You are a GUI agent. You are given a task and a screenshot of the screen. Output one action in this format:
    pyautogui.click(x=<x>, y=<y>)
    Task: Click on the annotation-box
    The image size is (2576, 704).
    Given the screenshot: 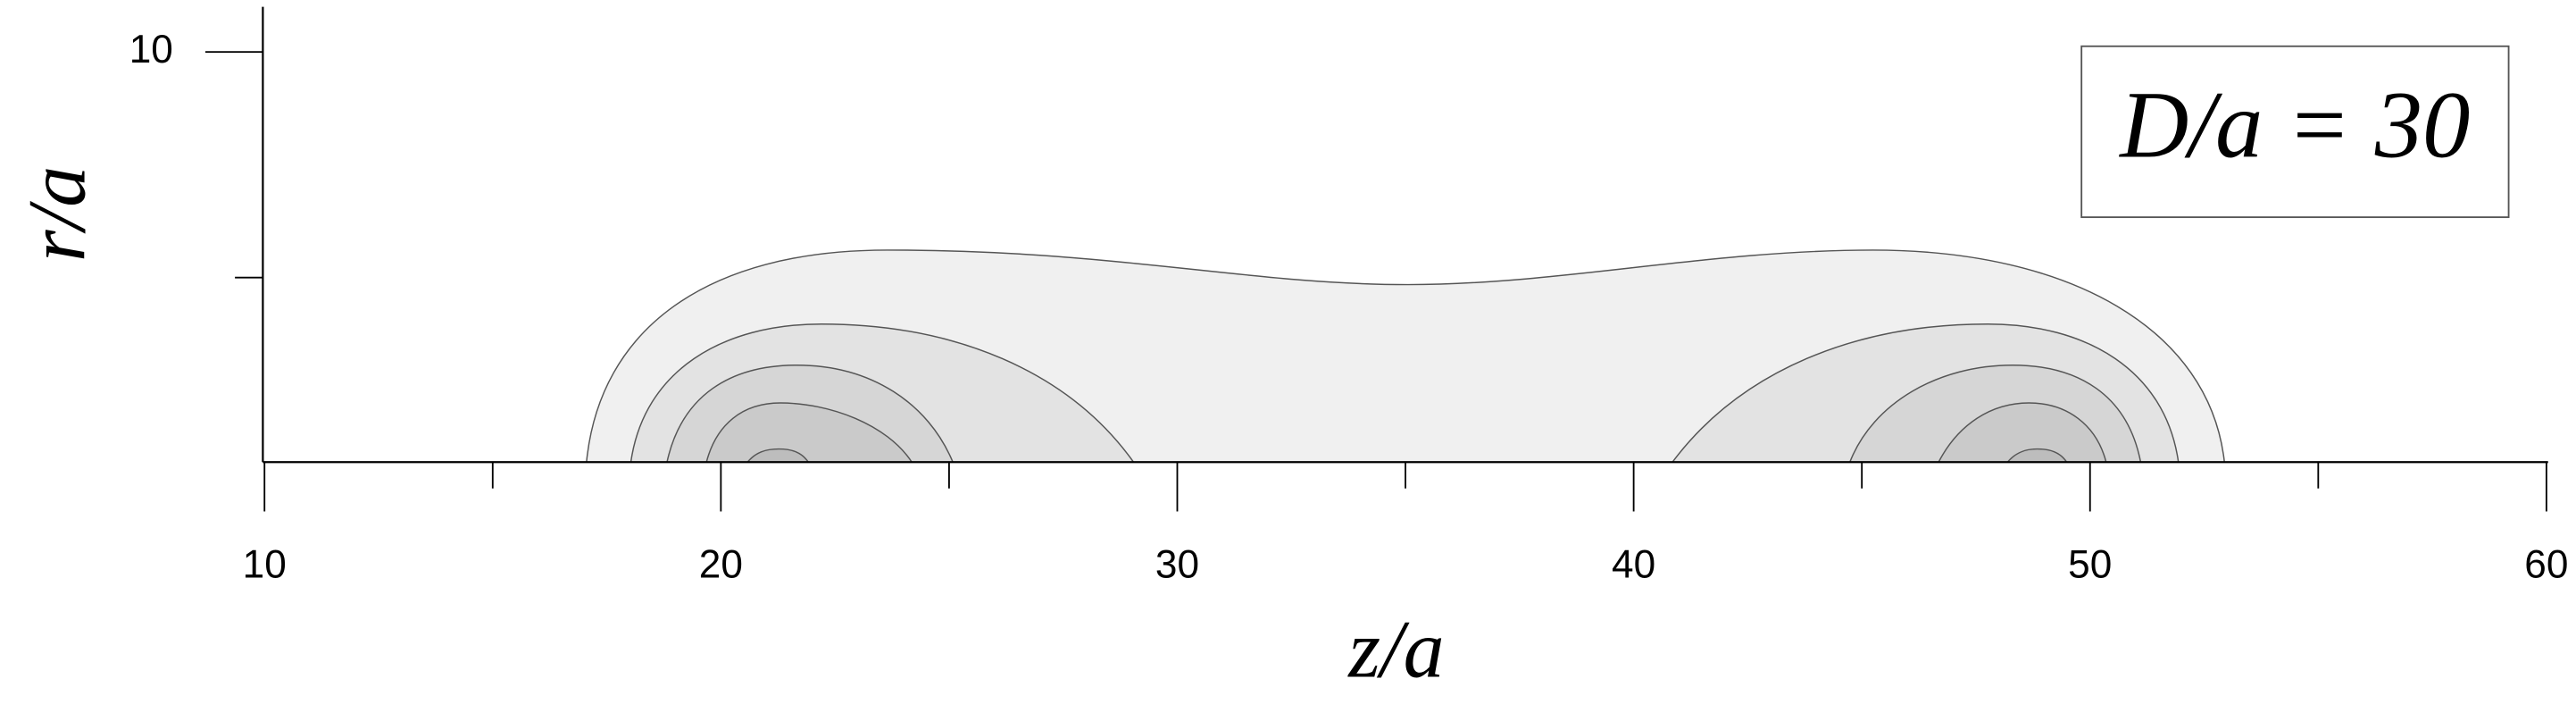 What is the action you would take?
    pyautogui.click(x=2295, y=132)
    